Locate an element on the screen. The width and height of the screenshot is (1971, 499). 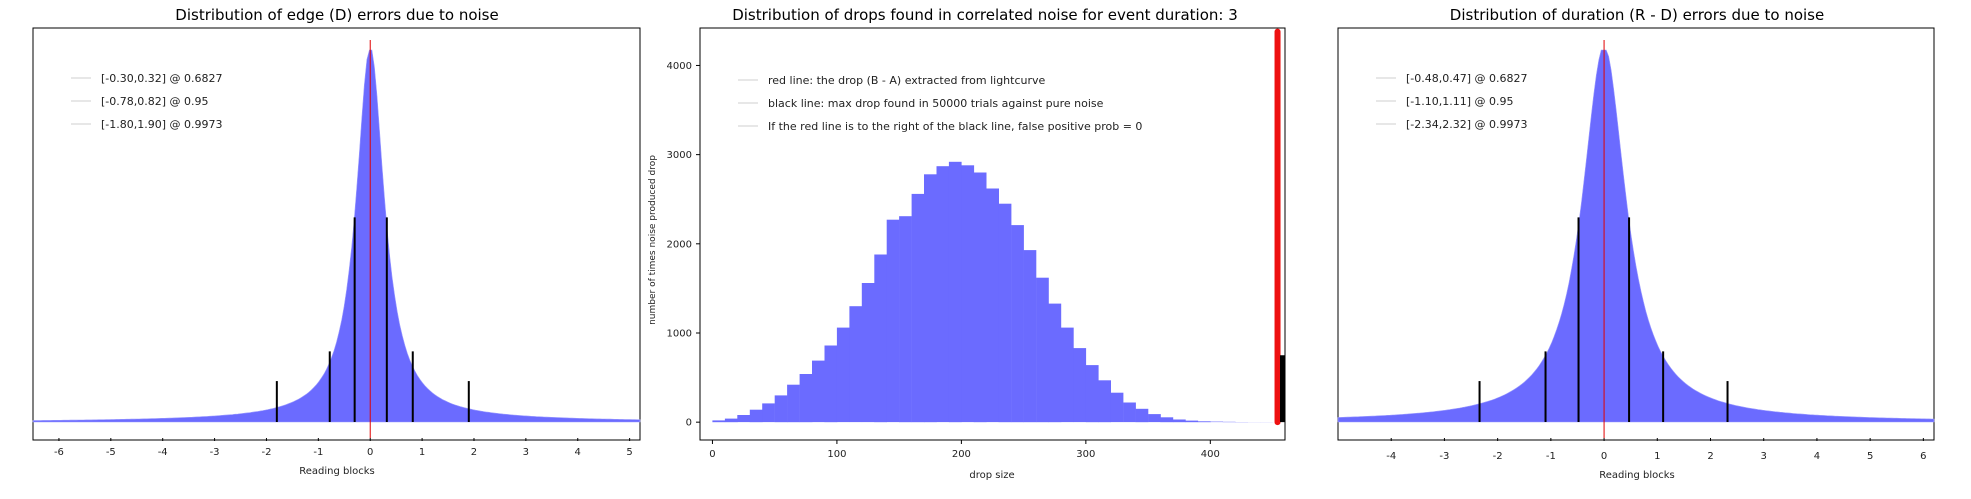
histogram-bars is located at coordinates (992, 292).